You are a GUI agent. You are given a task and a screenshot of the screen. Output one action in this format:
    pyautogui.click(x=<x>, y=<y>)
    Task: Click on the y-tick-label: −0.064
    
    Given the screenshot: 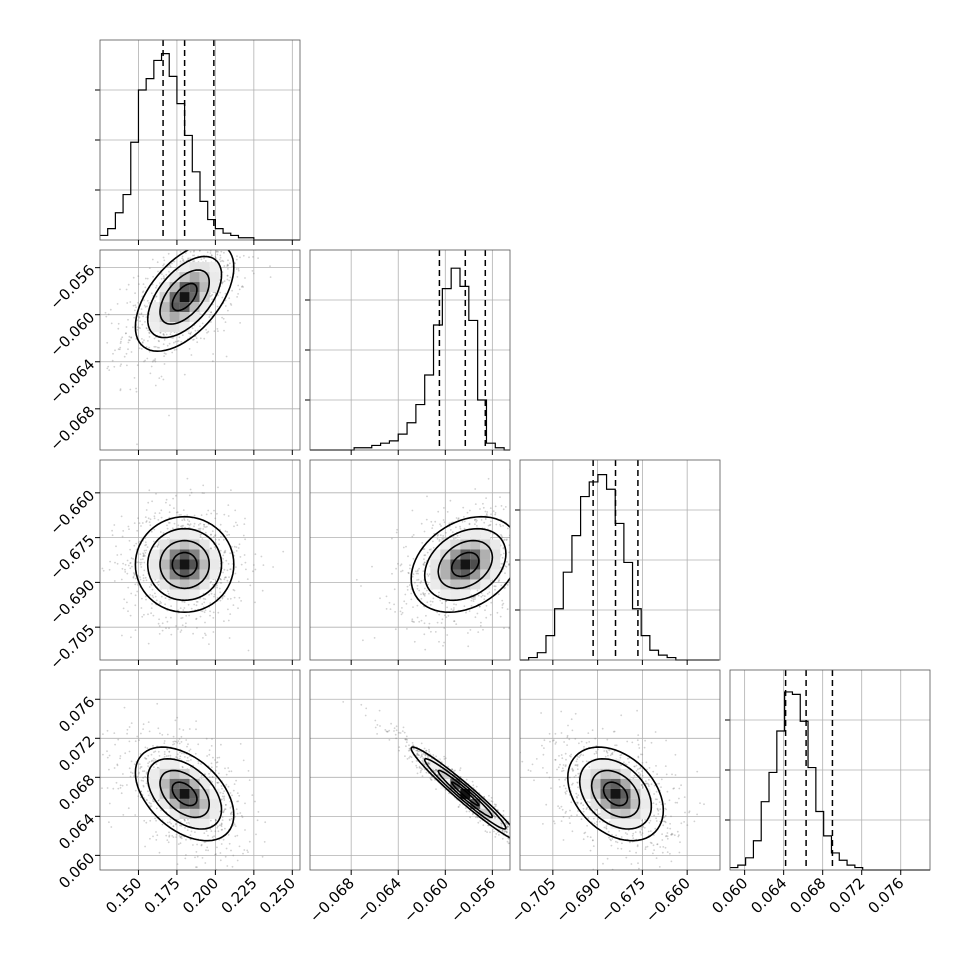 What is the action you would take?
    pyautogui.click(x=72, y=381)
    